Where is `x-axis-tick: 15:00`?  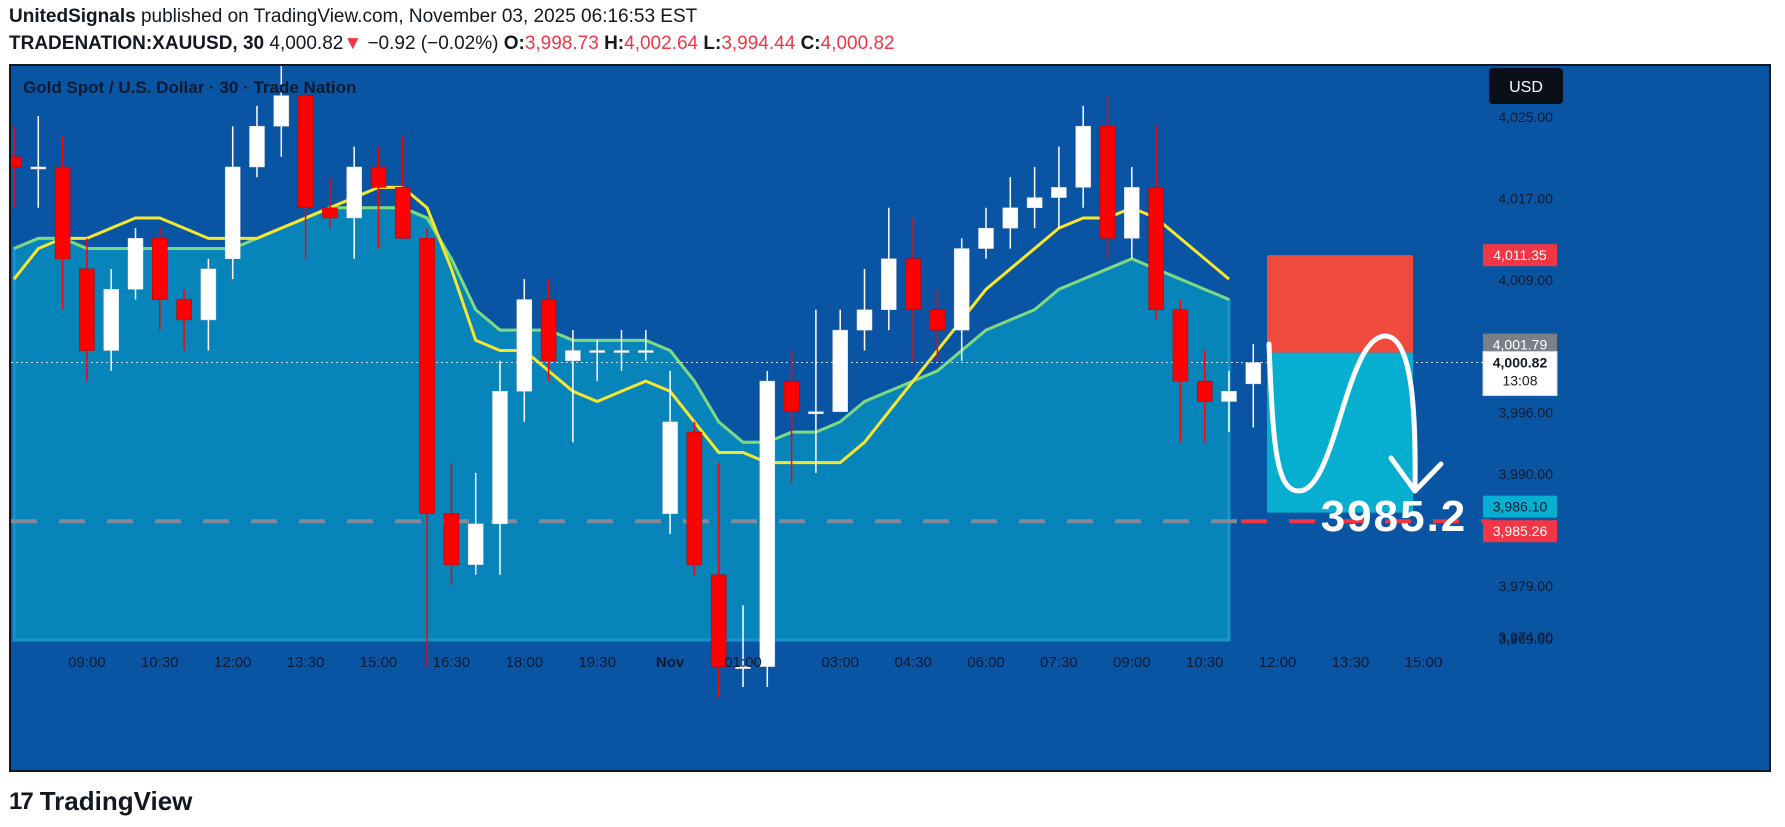 x-axis-tick: 15:00 is located at coordinates (379, 662).